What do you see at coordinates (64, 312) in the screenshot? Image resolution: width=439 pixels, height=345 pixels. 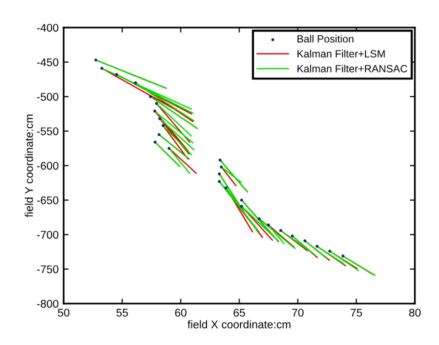 I see `x-tick-label: 50` at bounding box center [64, 312].